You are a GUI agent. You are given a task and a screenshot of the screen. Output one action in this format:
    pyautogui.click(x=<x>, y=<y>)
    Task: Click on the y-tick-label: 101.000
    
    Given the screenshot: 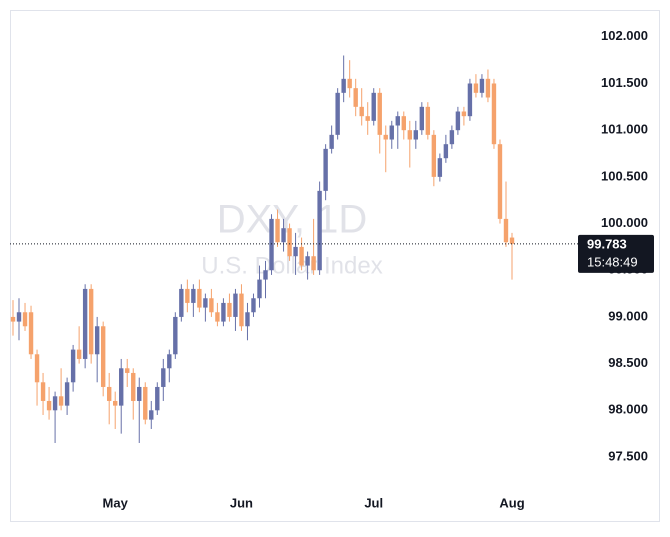 What is the action you would take?
    pyautogui.click(x=624, y=129)
    